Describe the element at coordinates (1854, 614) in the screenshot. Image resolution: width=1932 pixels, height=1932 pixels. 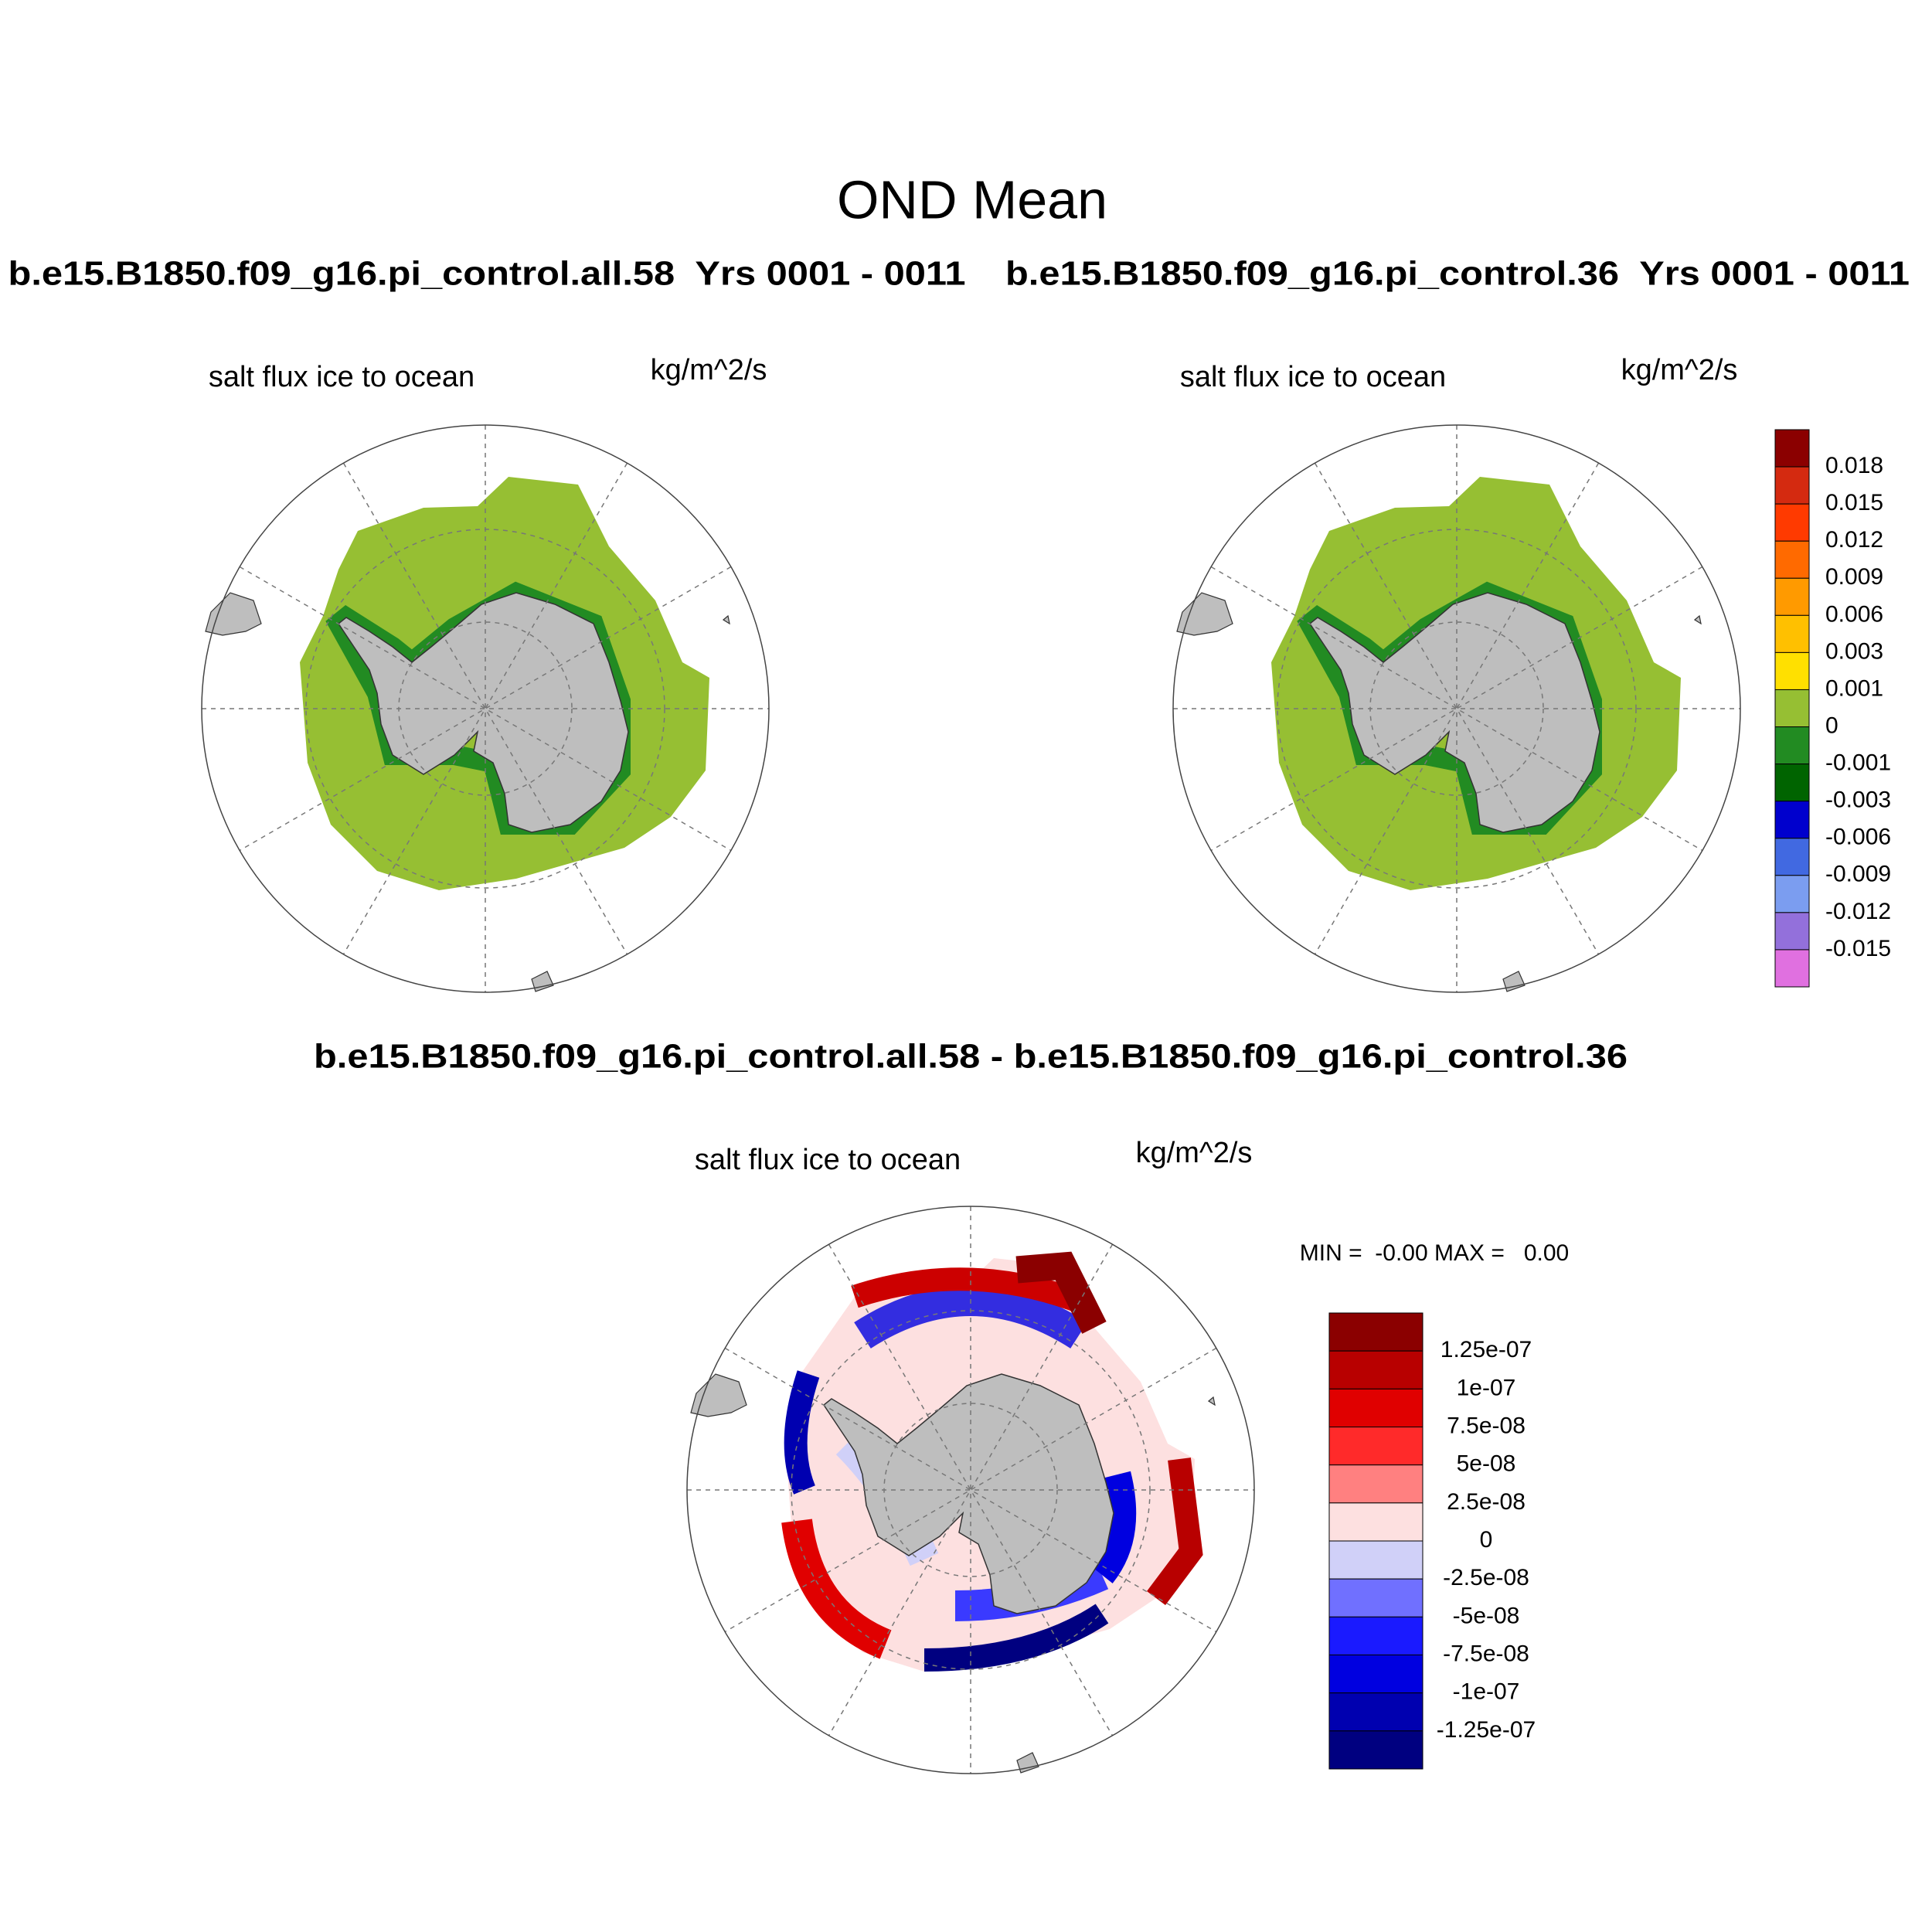
I see `colorbar-label: 0.006` at that location.